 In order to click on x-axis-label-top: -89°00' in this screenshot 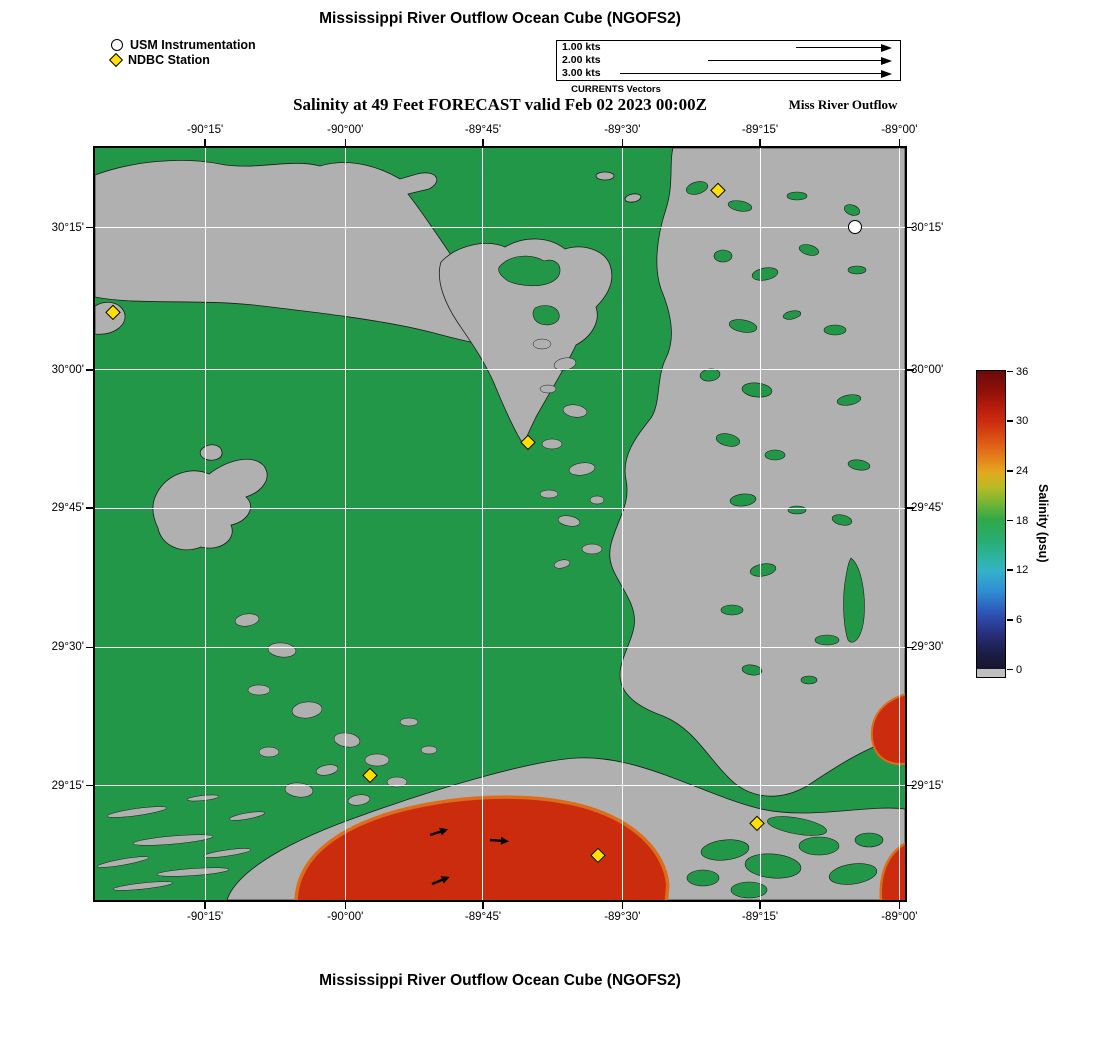, I will do `click(899, 130)`.